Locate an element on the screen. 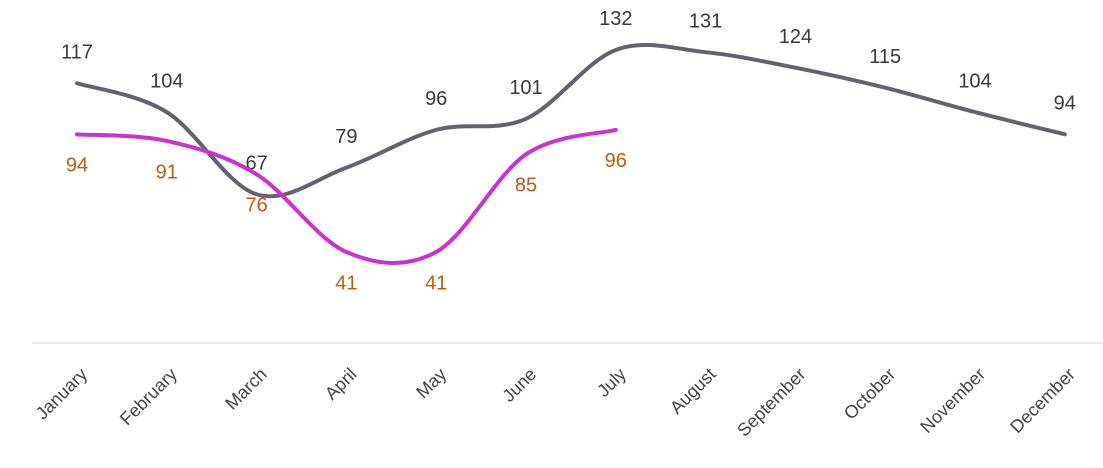 The image size is (1103, 468). data-label: 85 is located at coordinates (526, 186).